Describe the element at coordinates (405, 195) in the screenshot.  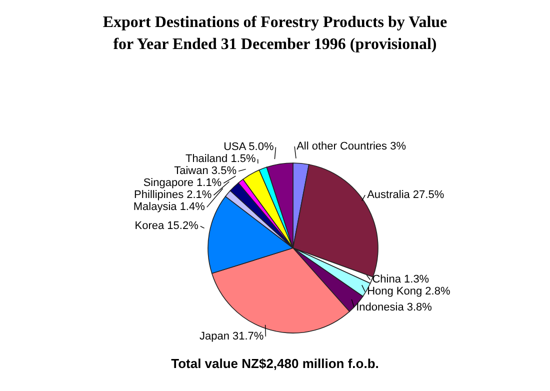
I see `slice-label: Australia 27.5%` at that location.